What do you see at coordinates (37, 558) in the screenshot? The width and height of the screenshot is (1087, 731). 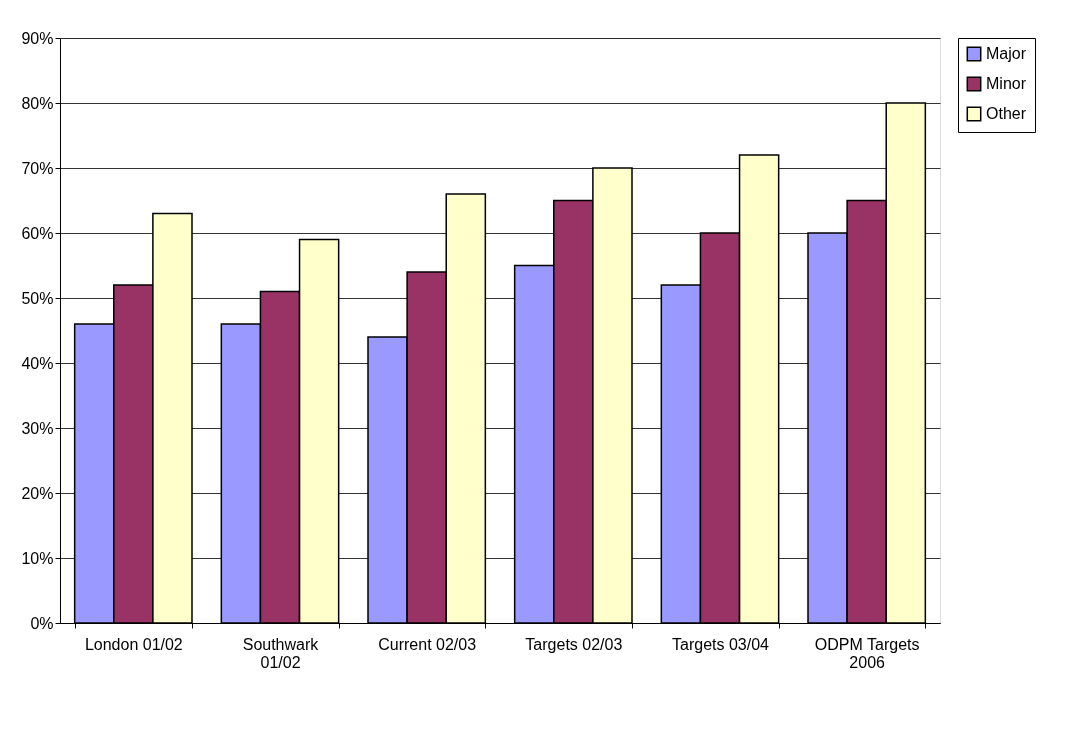 I see `y-tick-label: 10%` at bounding box center [37, 558].